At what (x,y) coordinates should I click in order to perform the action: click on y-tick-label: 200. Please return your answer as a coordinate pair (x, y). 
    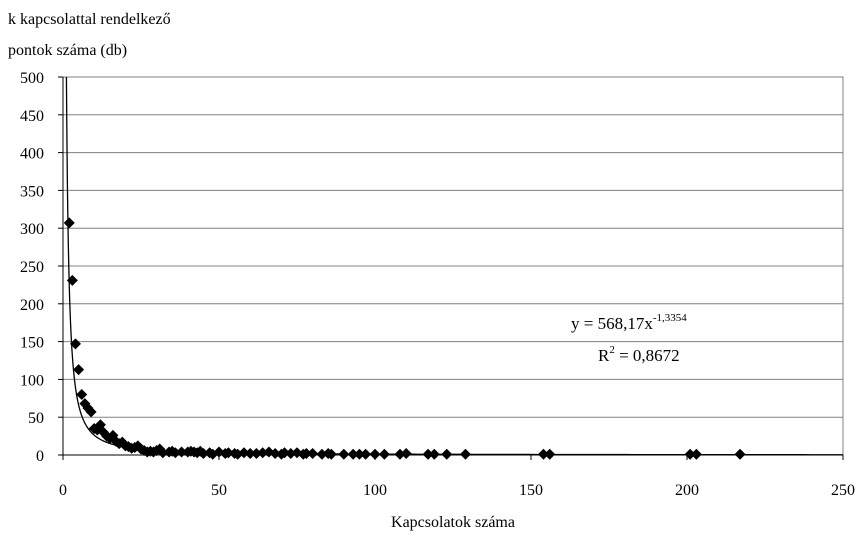
    Looking at the image, I should click on (32, 305).